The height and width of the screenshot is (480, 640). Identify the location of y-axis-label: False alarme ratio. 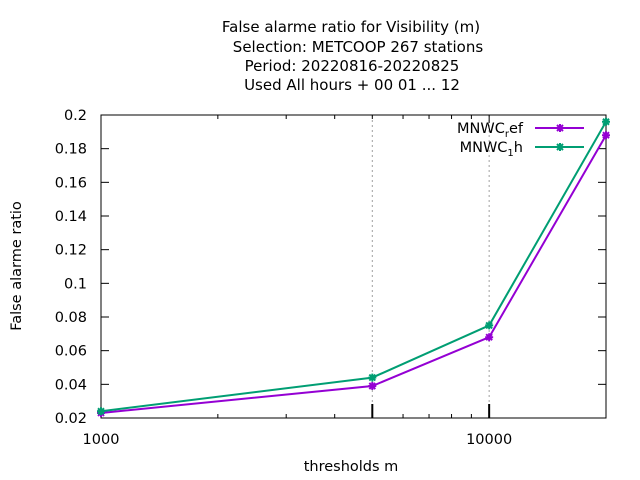
(17, 266).